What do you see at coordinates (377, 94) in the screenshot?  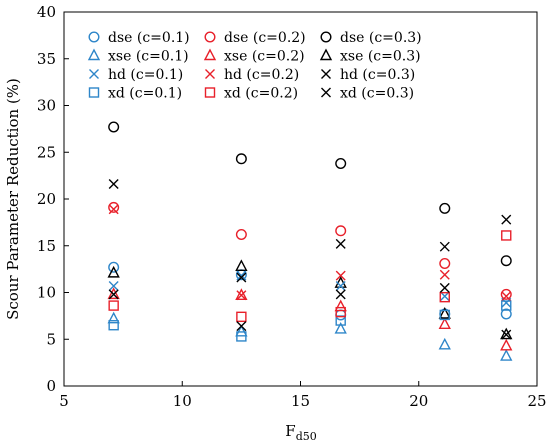 I see `legend-label: xd (c=0.3)` at bounding box center [377, 94].